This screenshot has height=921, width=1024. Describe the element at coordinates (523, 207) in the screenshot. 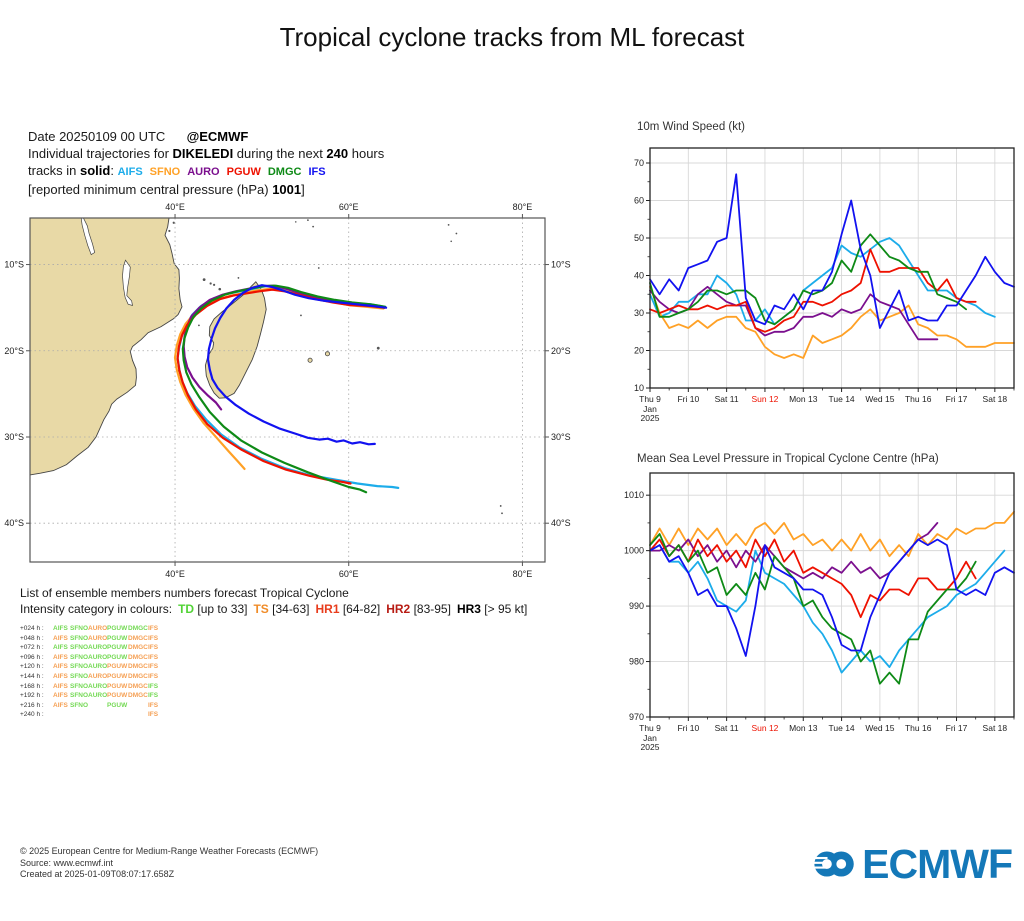

I see `tick-label: 80°E` at that location.